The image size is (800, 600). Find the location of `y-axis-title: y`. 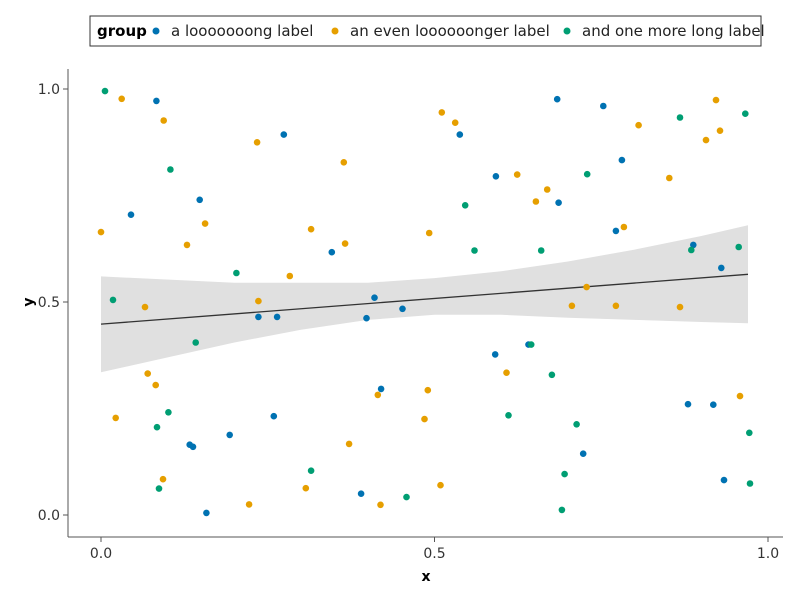

y-axis-title: y is located at coordinates (29, 301).